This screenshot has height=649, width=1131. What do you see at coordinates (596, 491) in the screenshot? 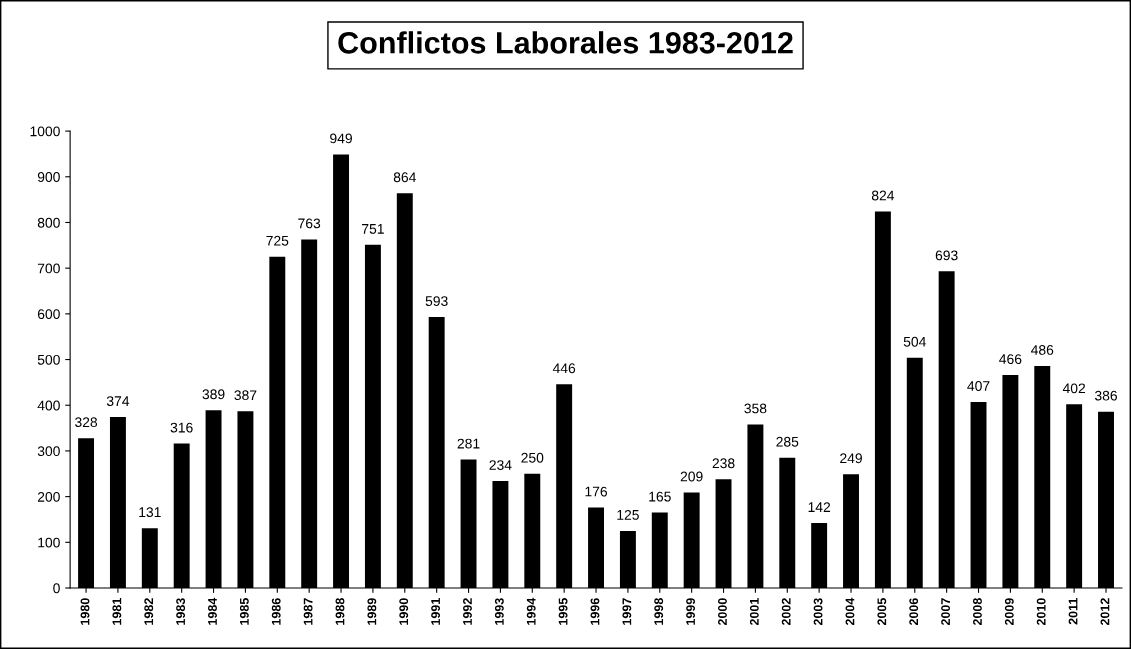
I see `data-label: 176` at bounding box center [596, 491].